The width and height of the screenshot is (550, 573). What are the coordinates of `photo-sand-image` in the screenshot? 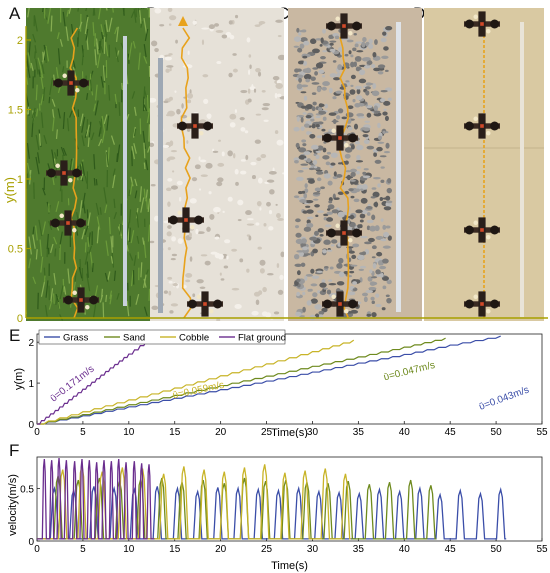 It's located at (217, 164).